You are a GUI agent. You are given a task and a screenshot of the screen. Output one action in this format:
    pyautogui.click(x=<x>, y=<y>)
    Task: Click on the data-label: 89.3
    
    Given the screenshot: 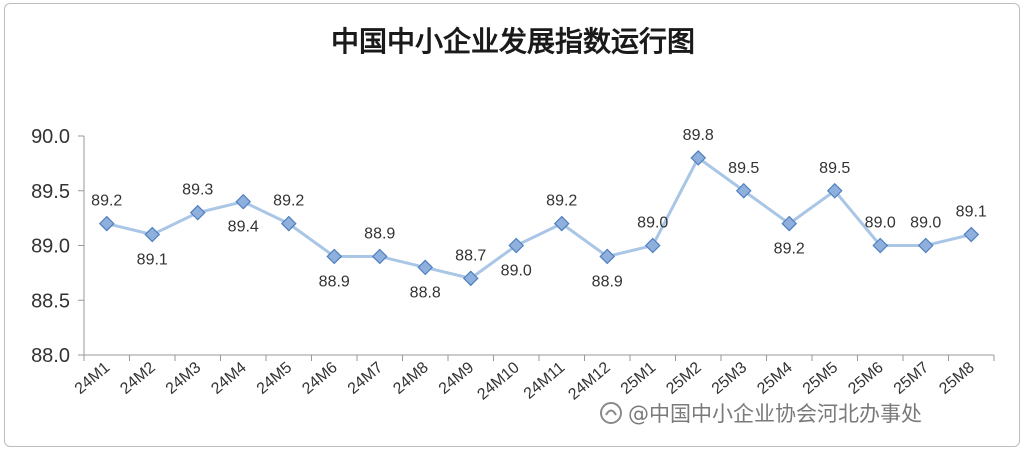 What is the action you would take?
    pyautogui.click(x=197, y=190)
    